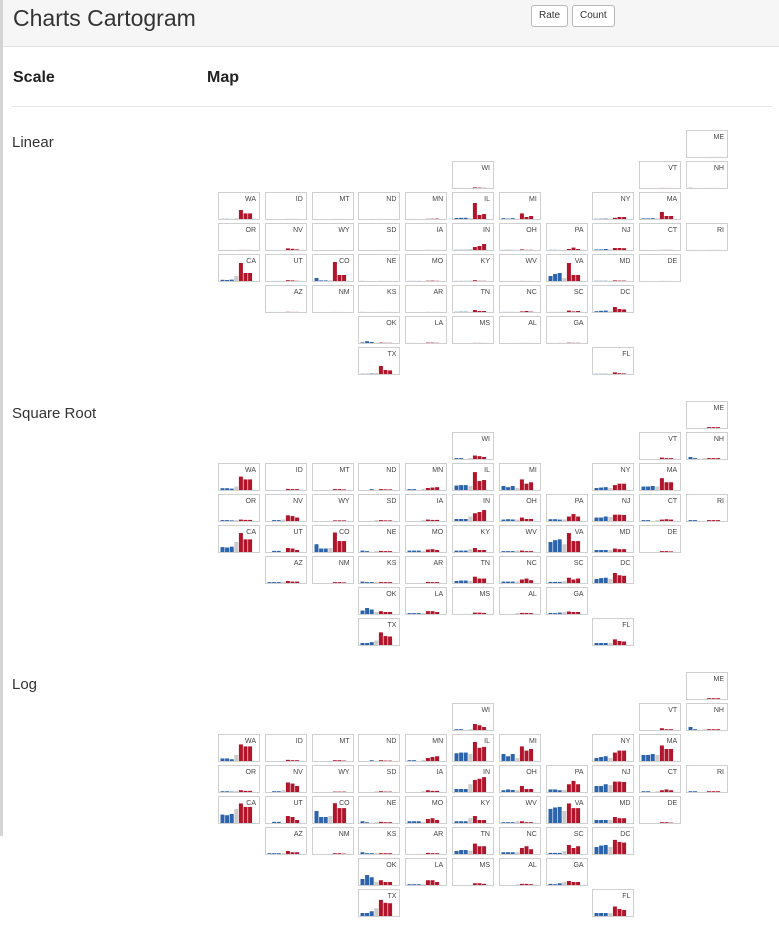  Describe the element at coordinates (286, 477) in the screenshot. I see `state-cell-id: ID` at that location.